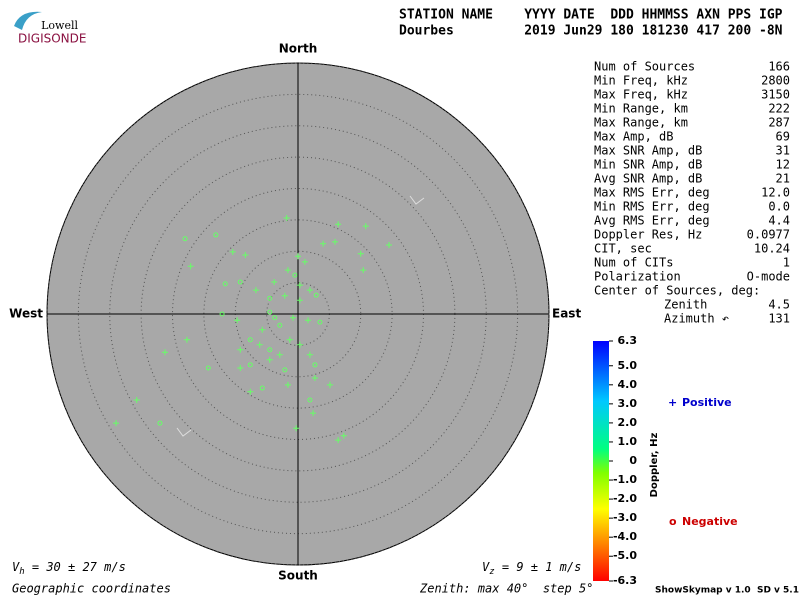 The height and width of the screenshot is (600, 800). I want to click on stat-label: Max SNR Amp, dB, so click(648, 151).